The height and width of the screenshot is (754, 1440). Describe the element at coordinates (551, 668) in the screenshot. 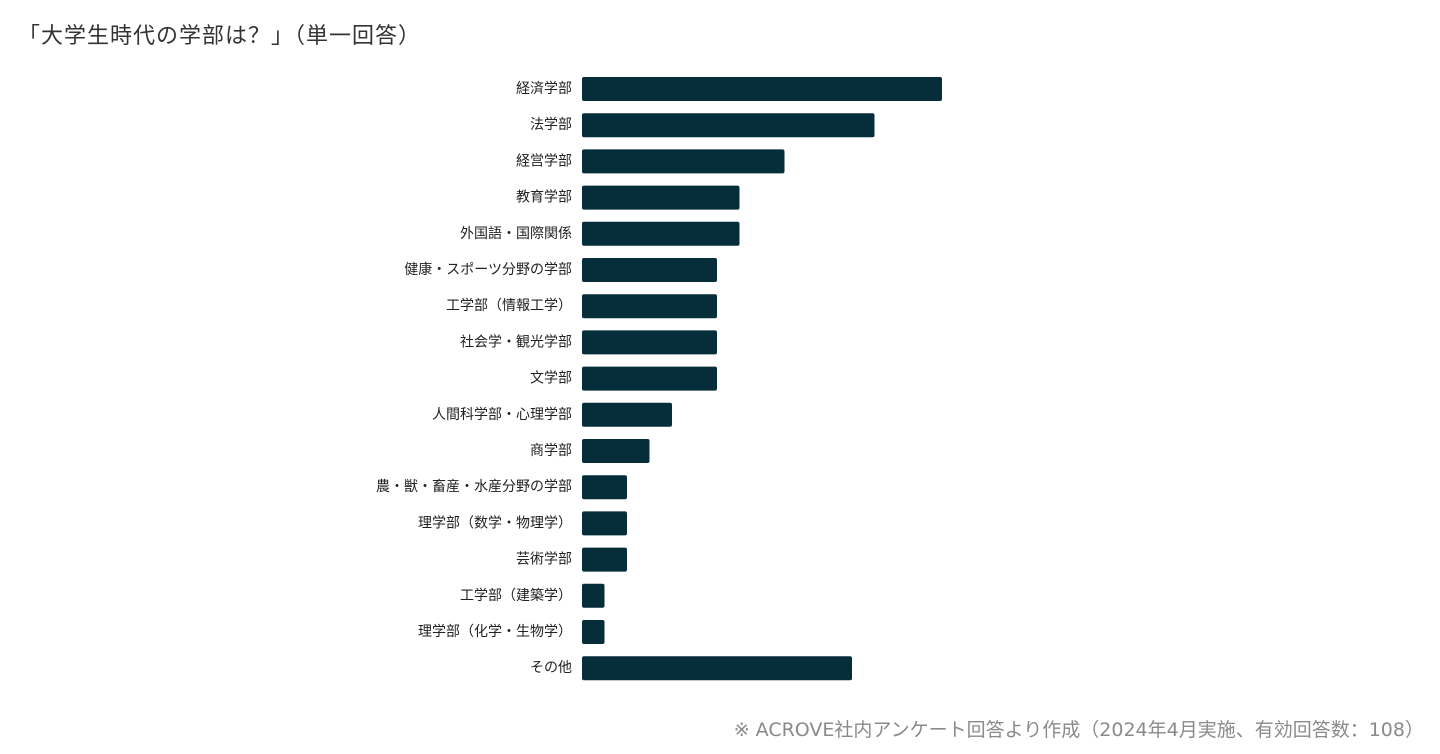

I see `category-label: その他` at that location.